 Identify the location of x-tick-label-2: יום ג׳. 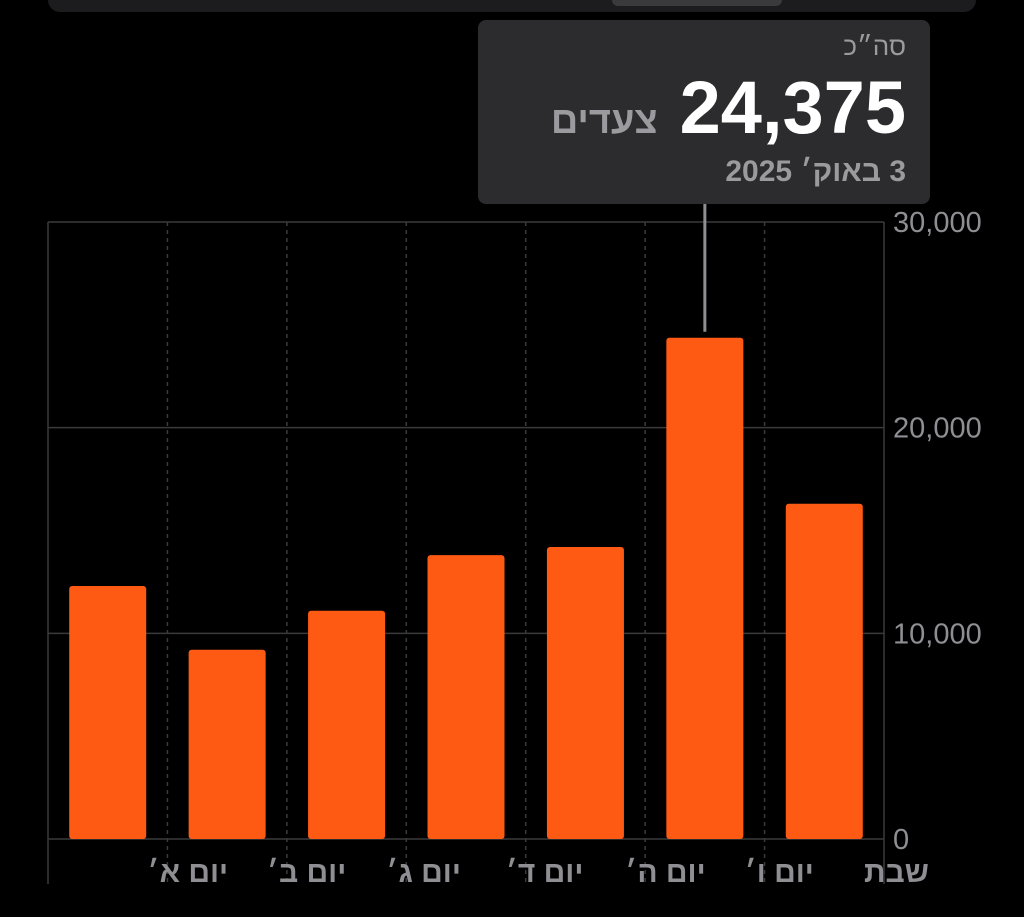
(423, 872).